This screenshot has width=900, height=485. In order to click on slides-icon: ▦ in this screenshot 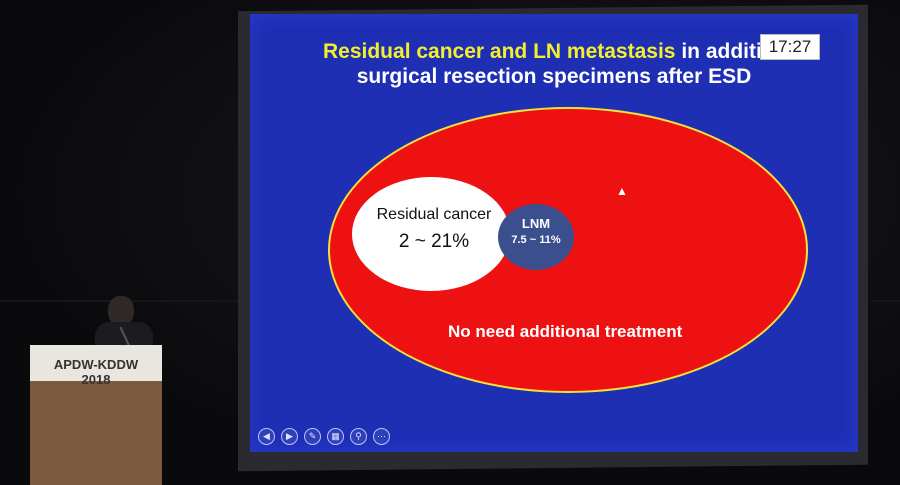, I will do `click(335, 436)`.